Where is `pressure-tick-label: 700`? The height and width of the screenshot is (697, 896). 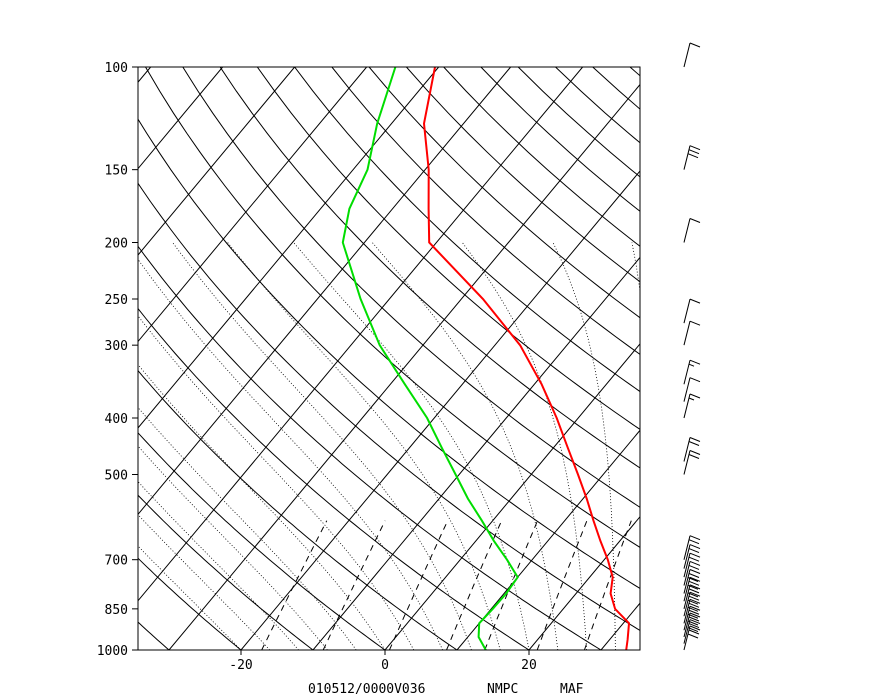 pressure-tick-label: 700 is located at coordinates (116, 561).